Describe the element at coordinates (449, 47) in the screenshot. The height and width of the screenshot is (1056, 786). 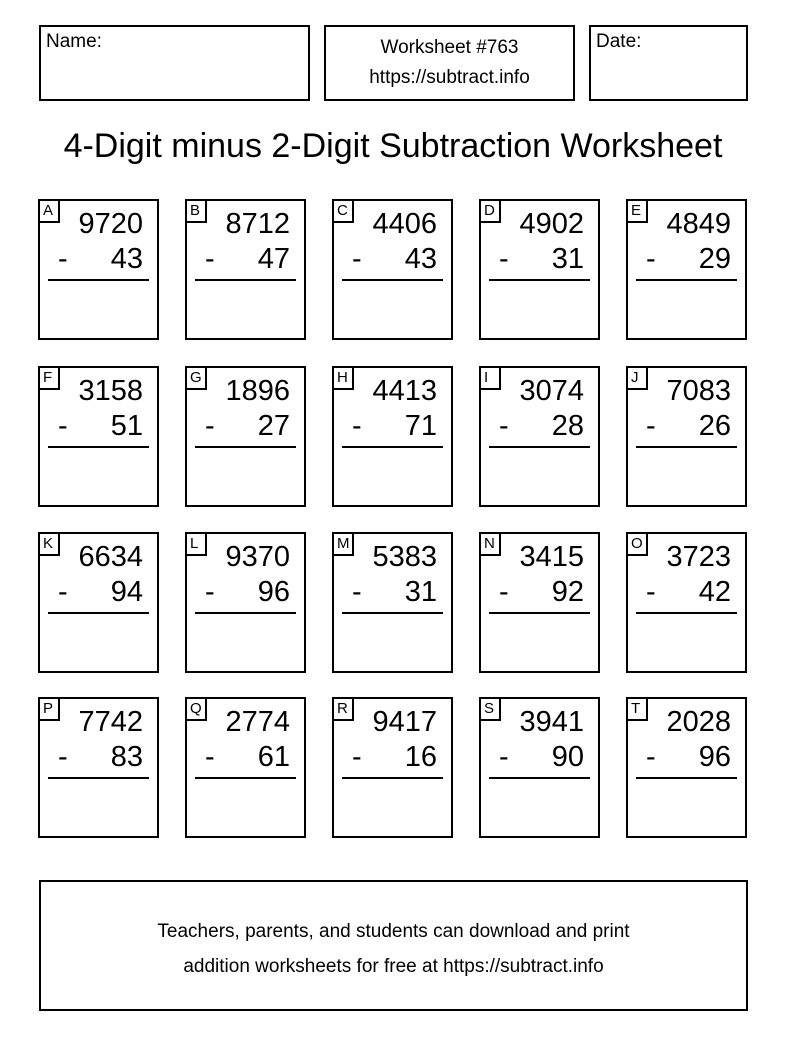
I see `worksheet-number: Worksheet #763` at that location.